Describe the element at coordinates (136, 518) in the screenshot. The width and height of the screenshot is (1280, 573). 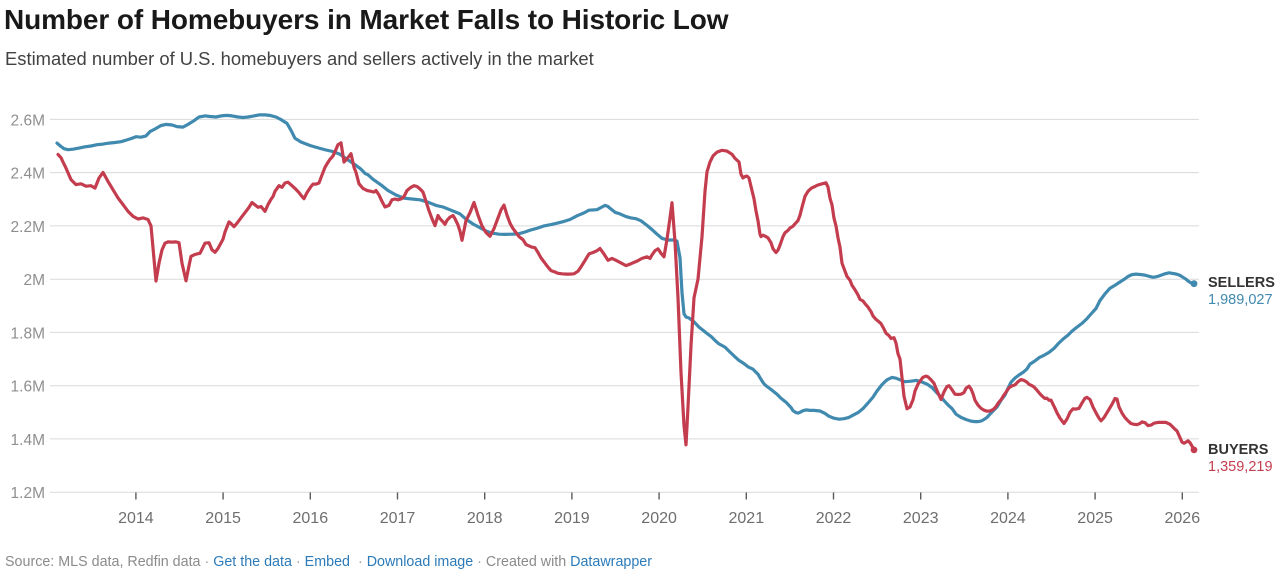
I see `svg-text: 2014` at that location.